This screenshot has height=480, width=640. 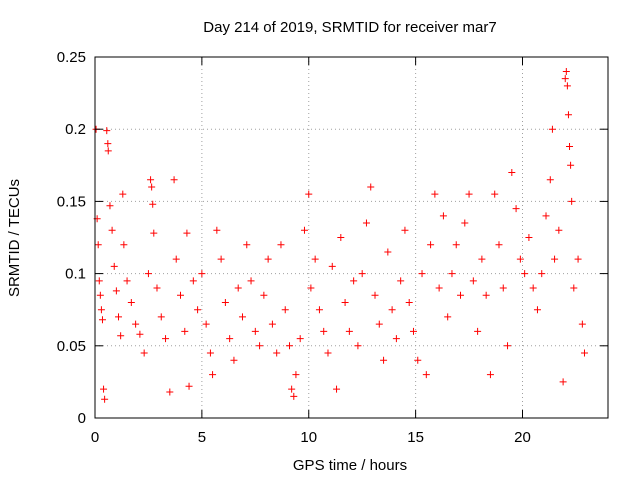 I want to click on y-axis-label: SRMTID / TECUs, so click(x=14, y=238).